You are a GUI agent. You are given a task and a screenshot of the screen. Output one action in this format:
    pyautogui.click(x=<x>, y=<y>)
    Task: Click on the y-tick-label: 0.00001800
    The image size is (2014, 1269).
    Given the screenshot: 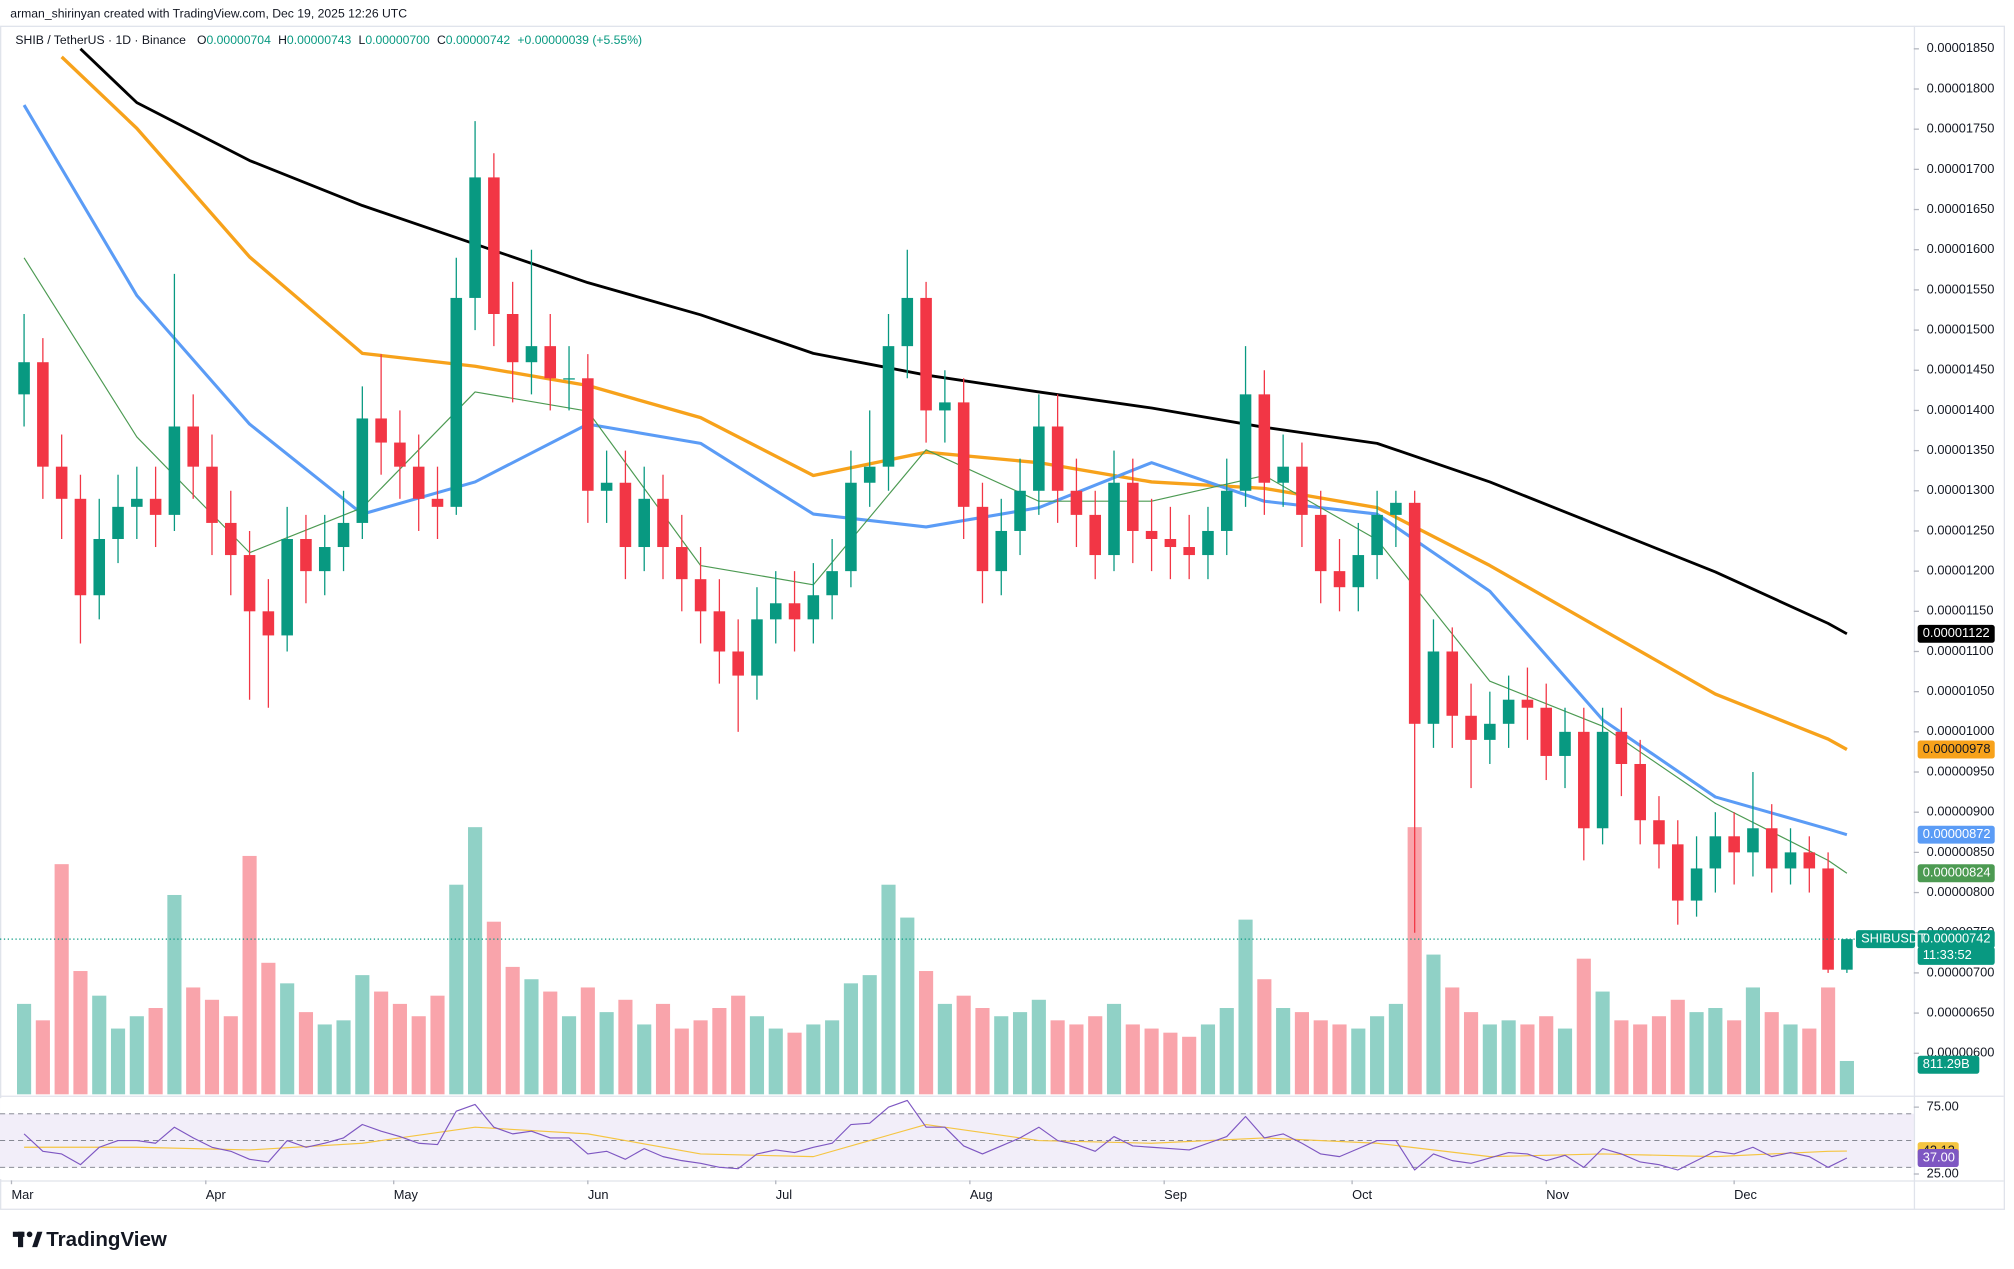 What is the action you would take?
    pyautogui.click(x=1961, y=87)
    